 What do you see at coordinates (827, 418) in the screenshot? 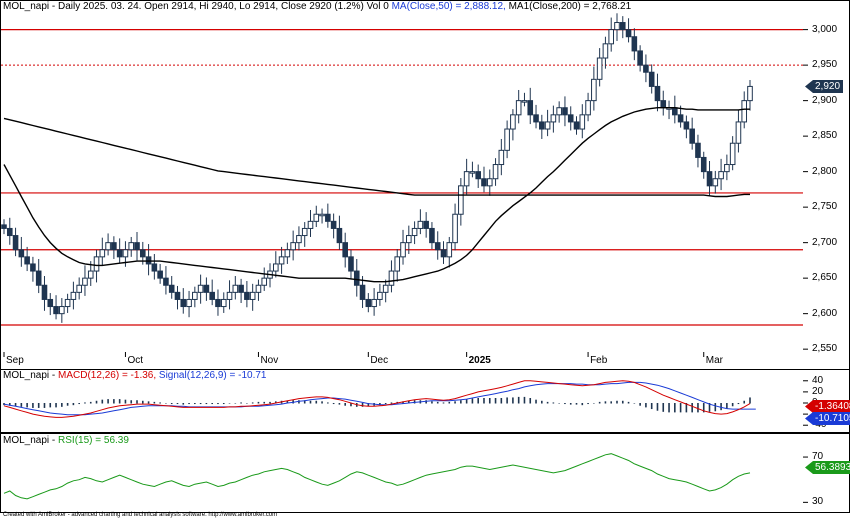
I see `signal-value-tag: -10.7105` at bounding box center [827, 418].